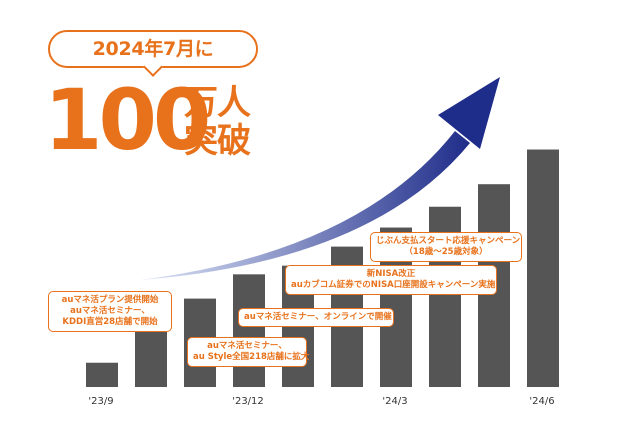 The height and width of the screenshot is (425, 640). Describe the element at coordinates (448, 241) in the screenshot. I see `annotation-jibun-payment-line1: じぶん支払スタート応援キャンペーン` at that location.